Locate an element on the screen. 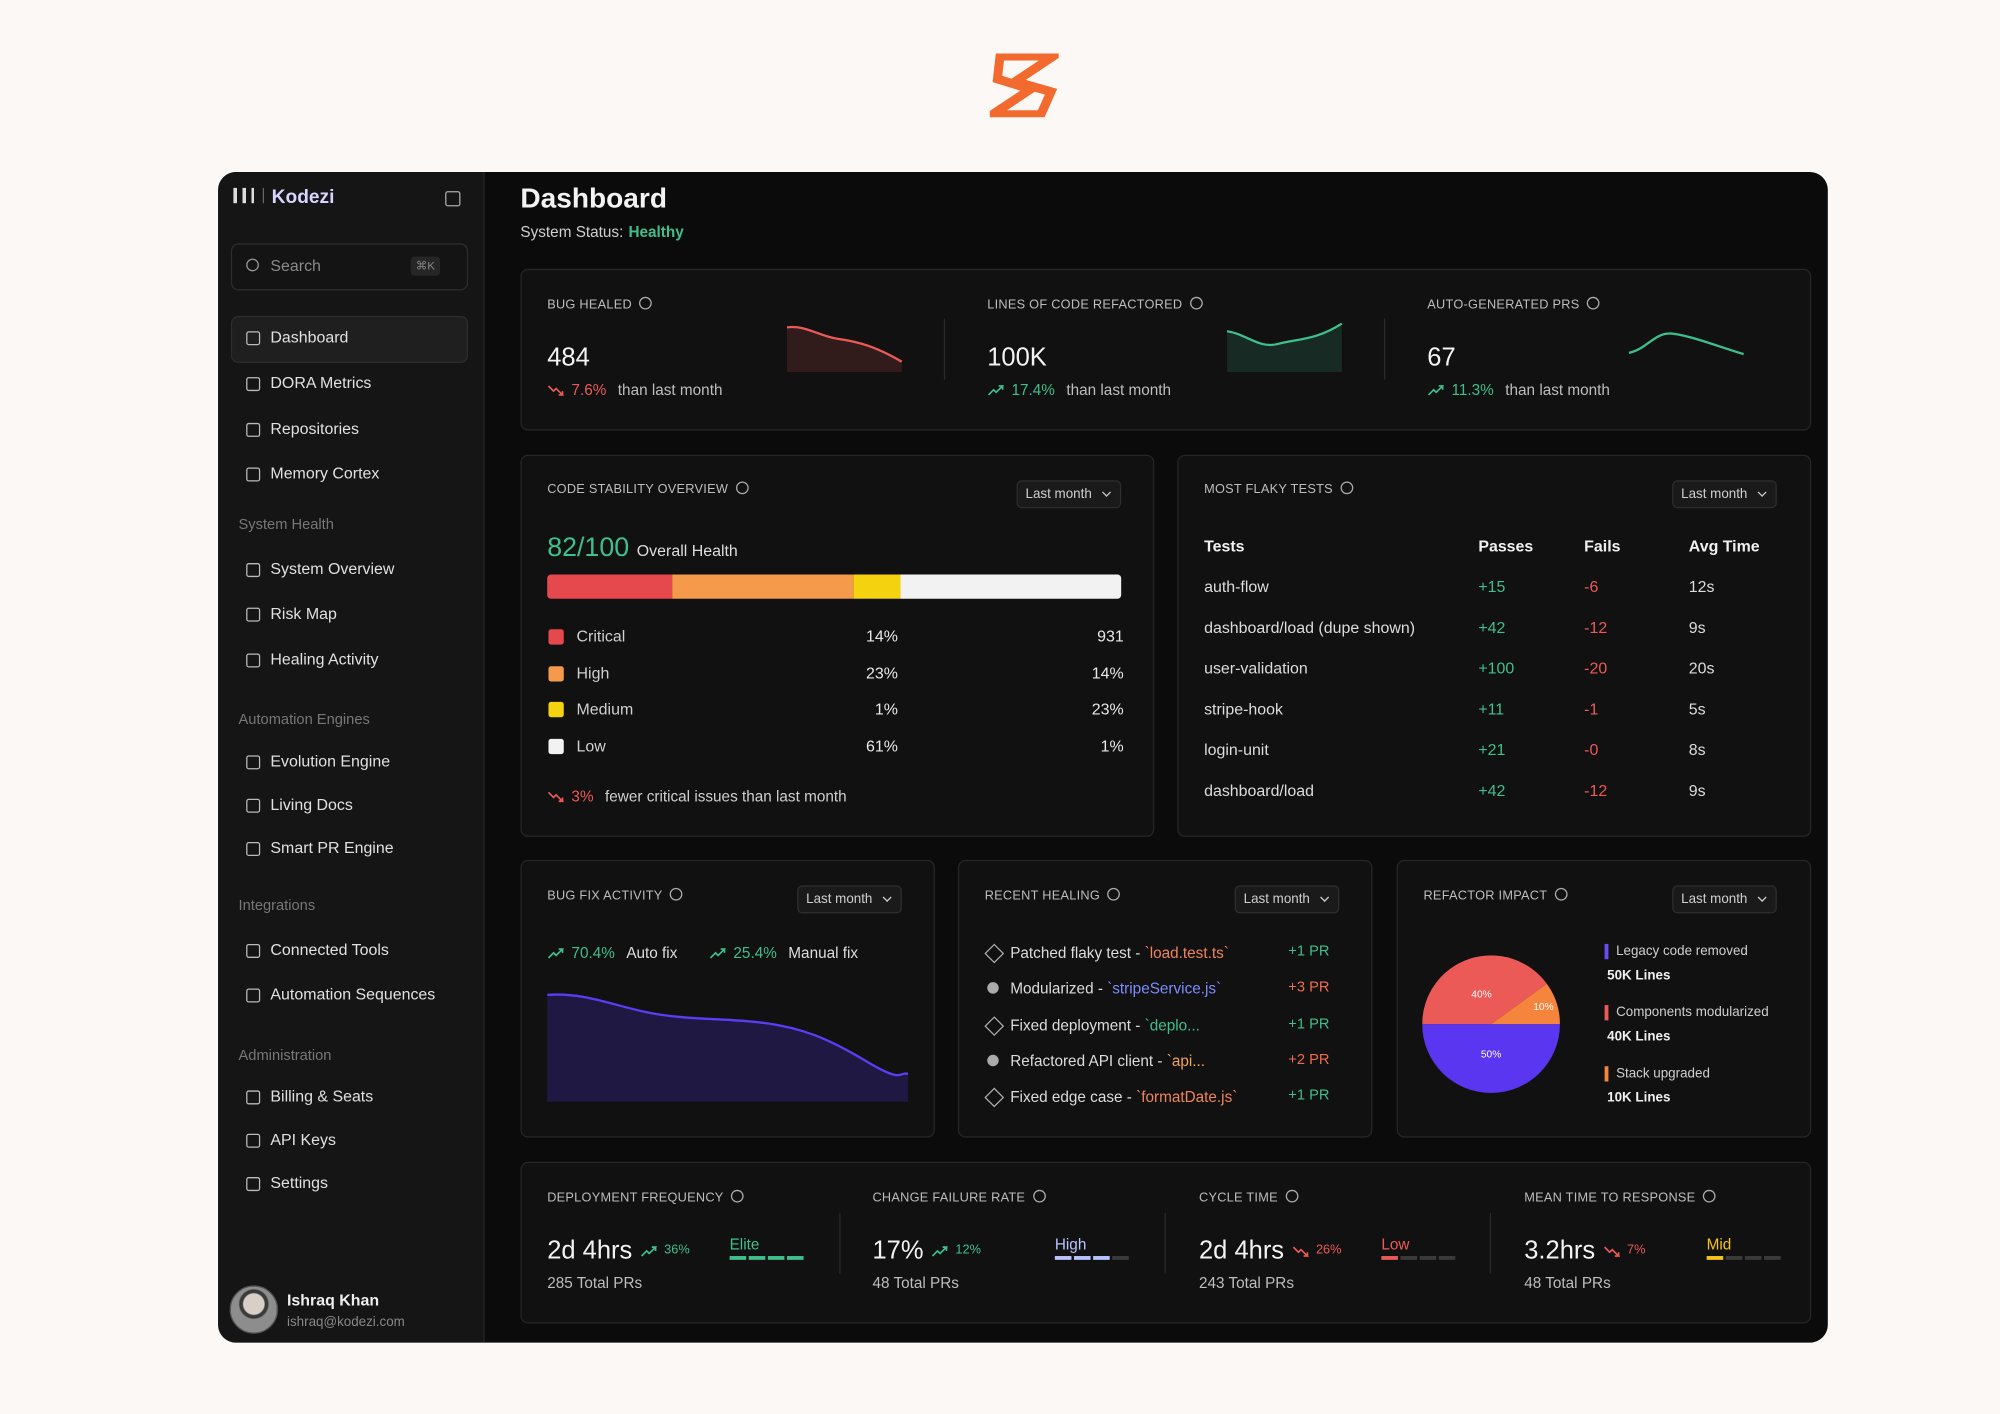 This screenshot has width=2000, height=1414. nav-item: Repositories is located at coordinates (315, 429).